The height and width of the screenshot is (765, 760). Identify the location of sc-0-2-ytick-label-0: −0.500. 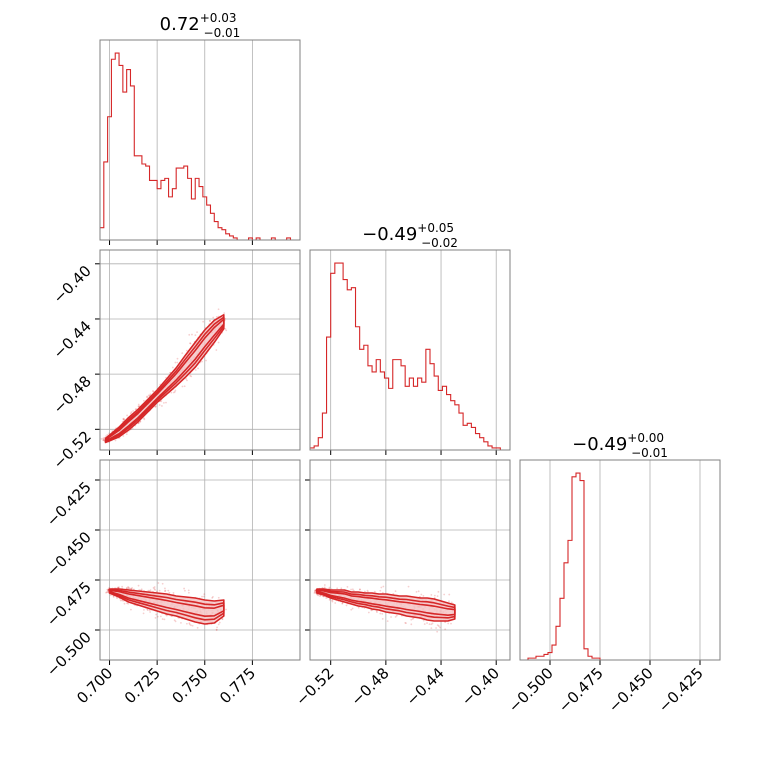
(69, 654).